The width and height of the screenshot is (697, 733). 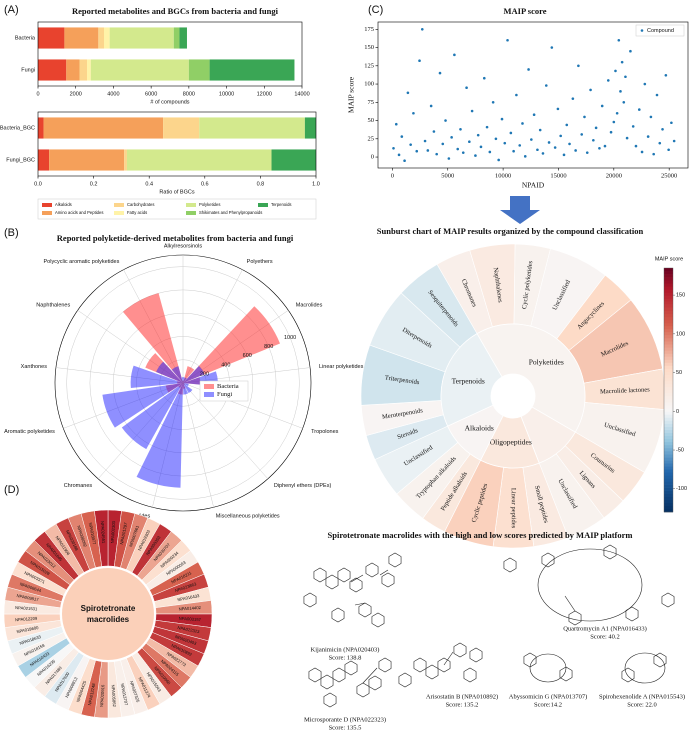 I want to click on ring-label: NPA005862, so click(x=114, y=696).